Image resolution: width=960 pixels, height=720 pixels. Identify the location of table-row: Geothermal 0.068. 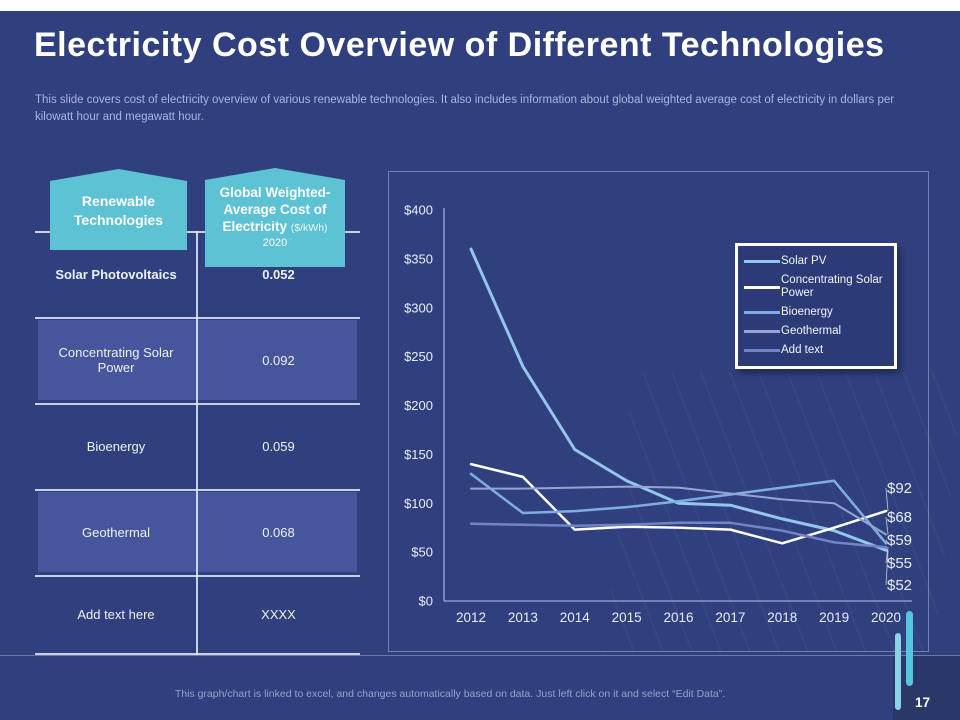
(197, 532).